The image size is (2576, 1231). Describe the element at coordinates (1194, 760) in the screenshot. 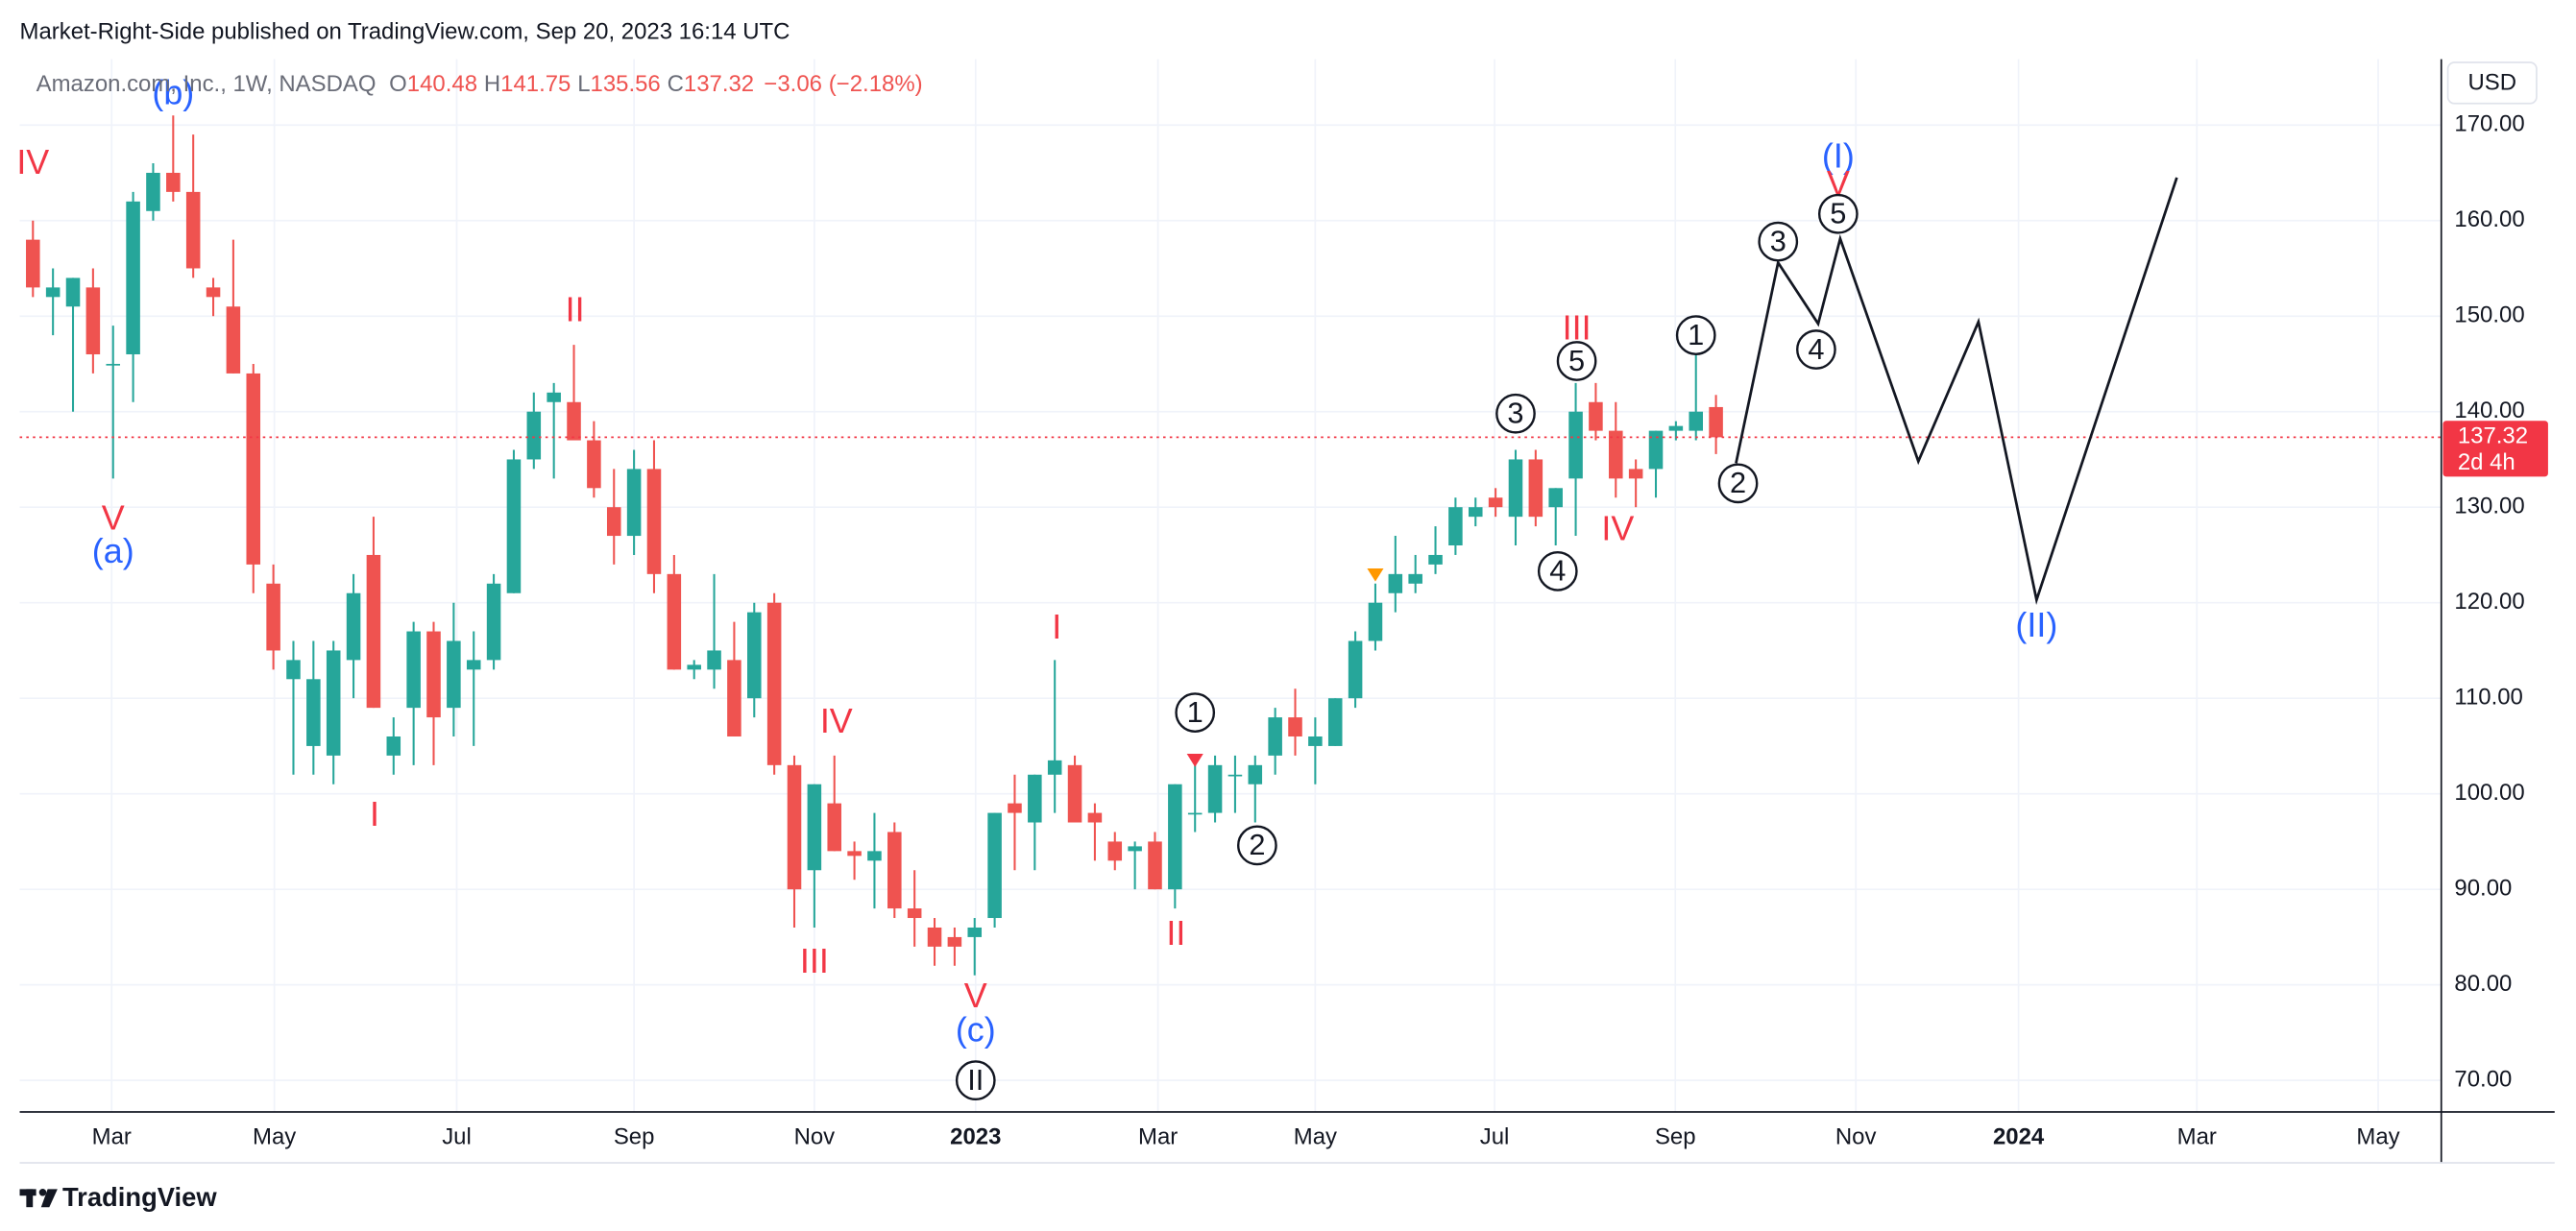

I see `signal-marker` at that location.